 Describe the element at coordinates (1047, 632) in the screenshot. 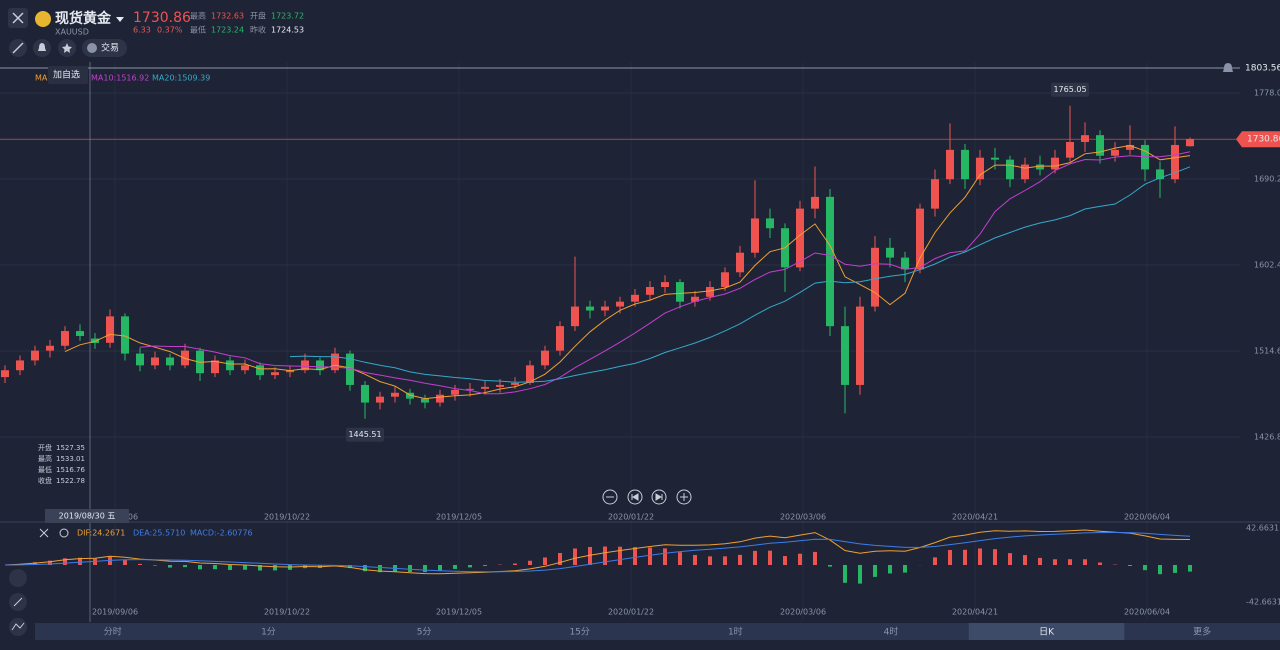

I see `period-tab: 日K` at that location.